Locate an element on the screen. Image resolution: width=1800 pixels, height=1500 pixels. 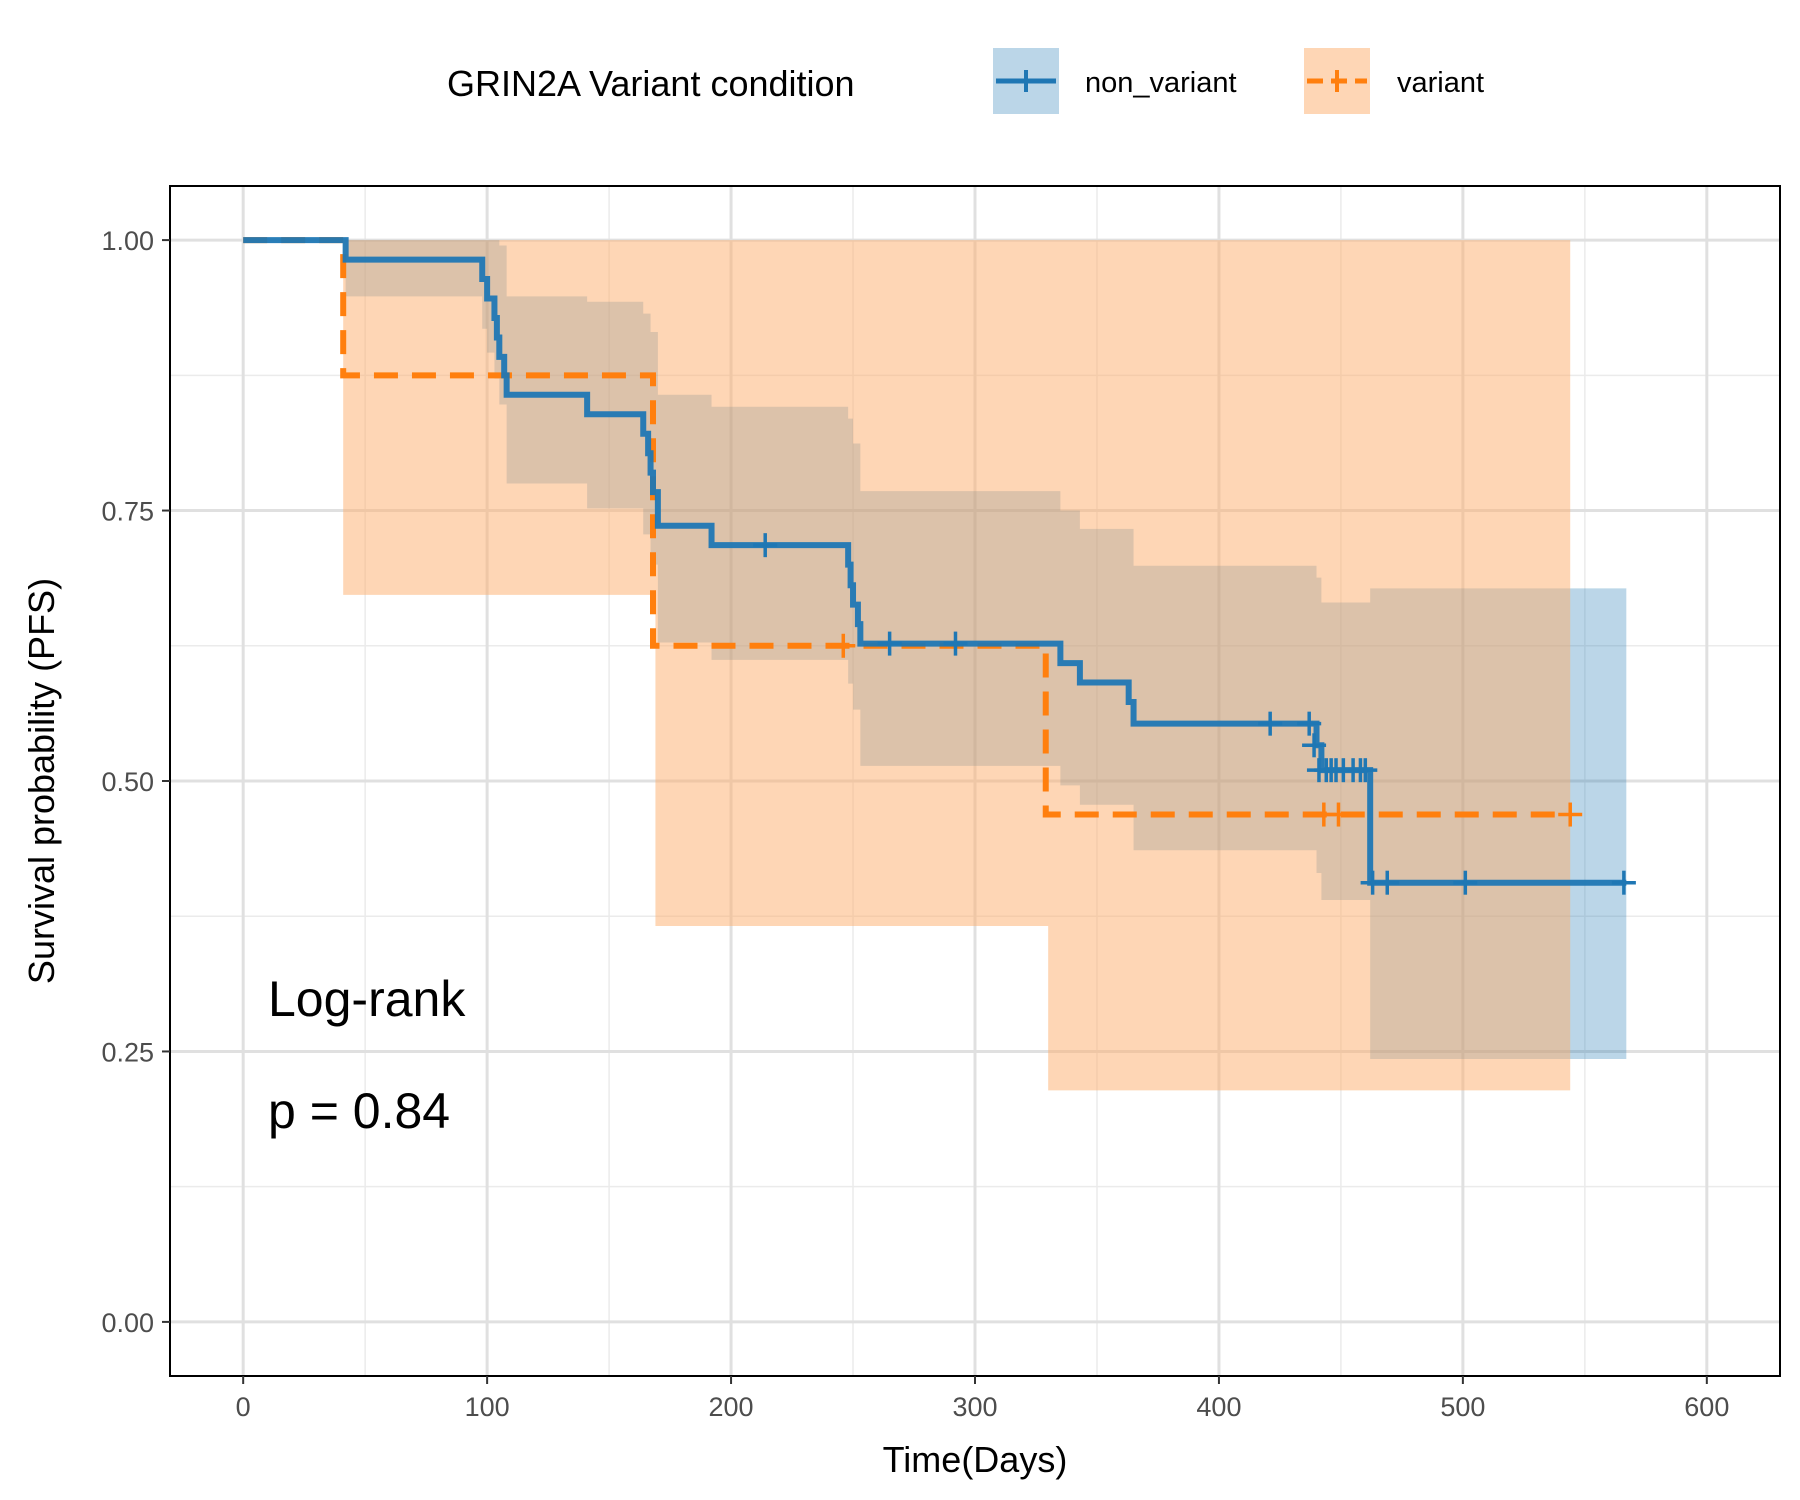
p-value-label: p = 0.84 is located at coordinates (359, 1111).